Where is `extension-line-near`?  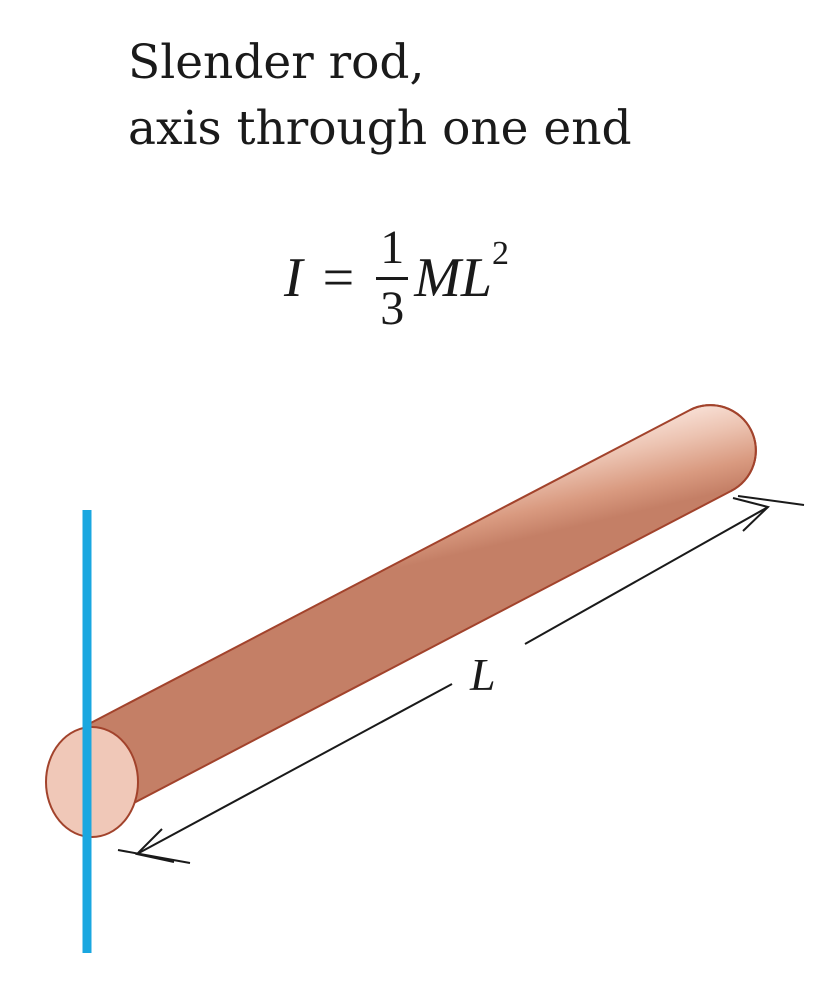
extension-line-near is located at coordinates (154, 856).